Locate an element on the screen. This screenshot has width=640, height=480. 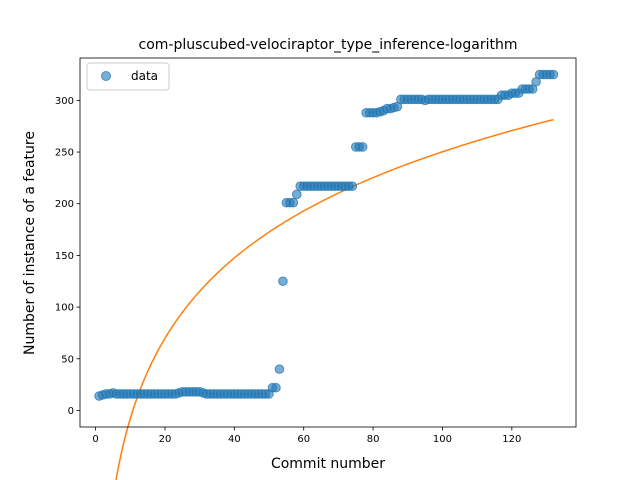
x-tick-label: 120 is located at coordinates (511, 439).